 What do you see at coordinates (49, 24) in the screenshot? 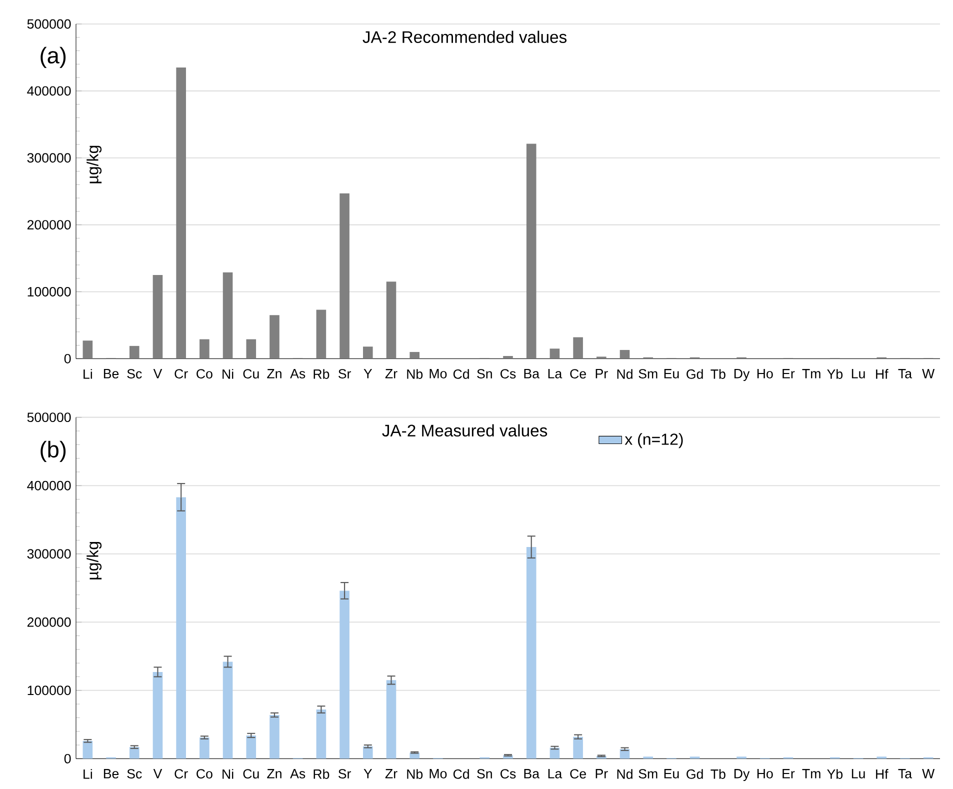
I see `y-tick-label: 500000` at bounding box center [49, 24].